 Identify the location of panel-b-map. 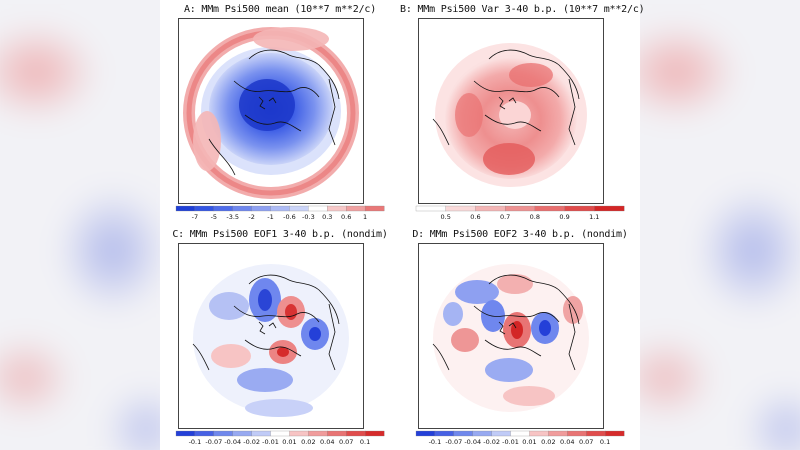
(511, 111).